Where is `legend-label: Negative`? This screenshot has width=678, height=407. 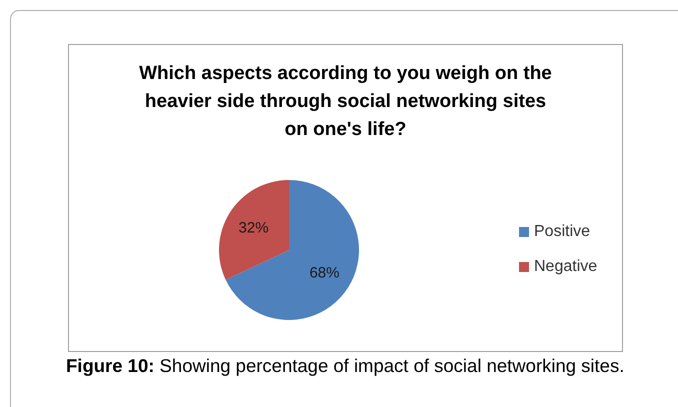 legend-label: Negative is located at coordinates (566, 267).